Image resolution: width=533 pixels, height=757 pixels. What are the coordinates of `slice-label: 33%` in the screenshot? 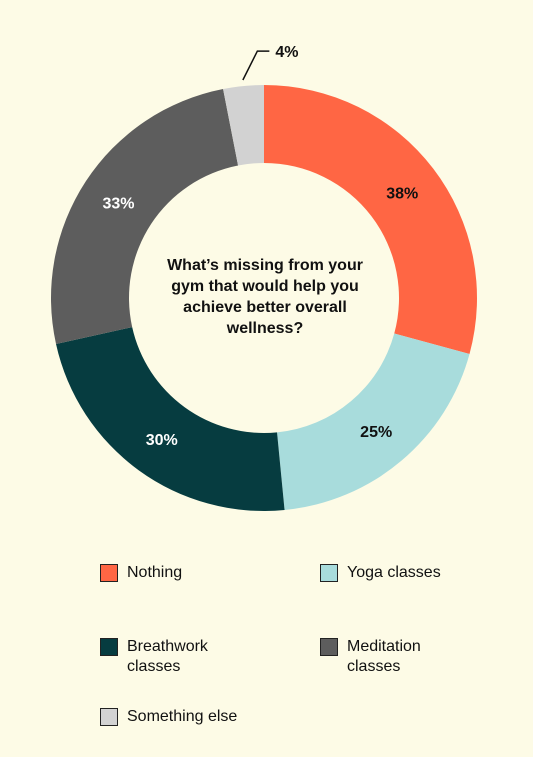 It's located at (118, 204).